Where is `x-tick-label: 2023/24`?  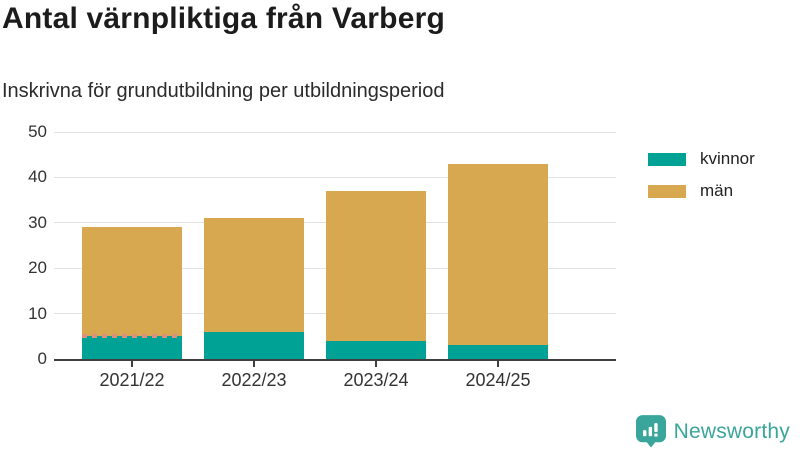 x-tick-label: 2023/24 is located at coordinates (376, 380).